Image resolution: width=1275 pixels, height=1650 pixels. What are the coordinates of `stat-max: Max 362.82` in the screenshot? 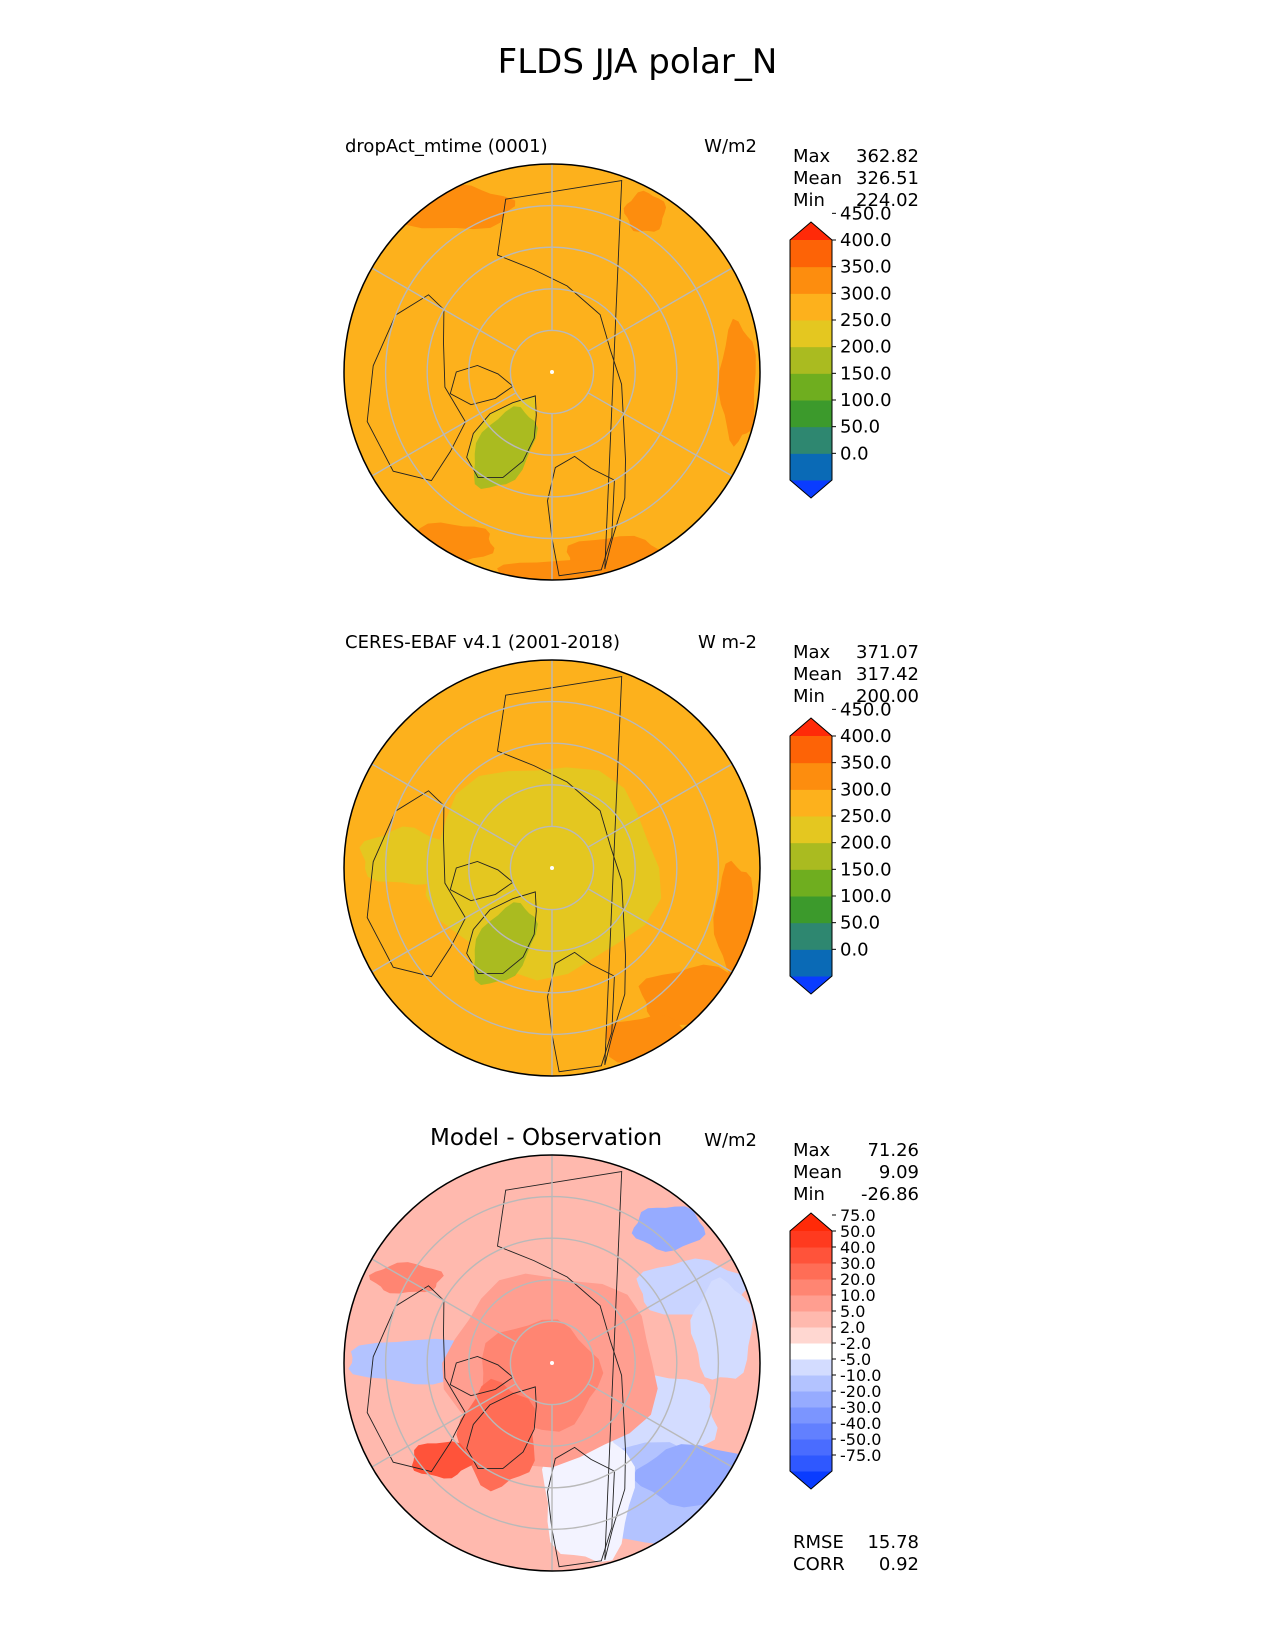 It's located at (856, 156).